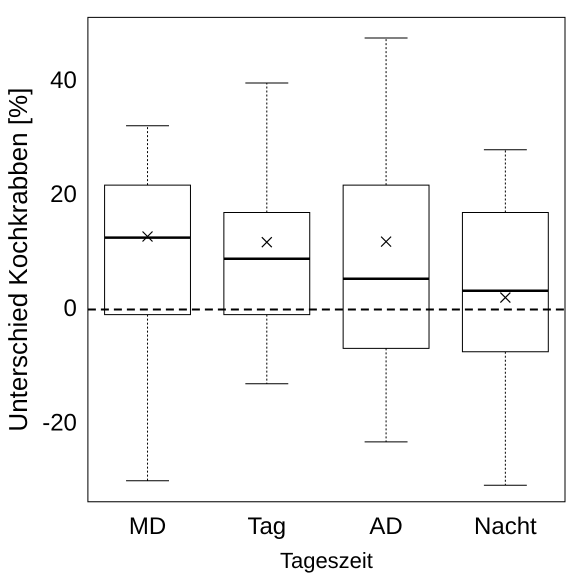  What do you see at coordinates (147, 526) in the screenshot?
I see `x-tick-label: MD` at bounding box center [147, 526].